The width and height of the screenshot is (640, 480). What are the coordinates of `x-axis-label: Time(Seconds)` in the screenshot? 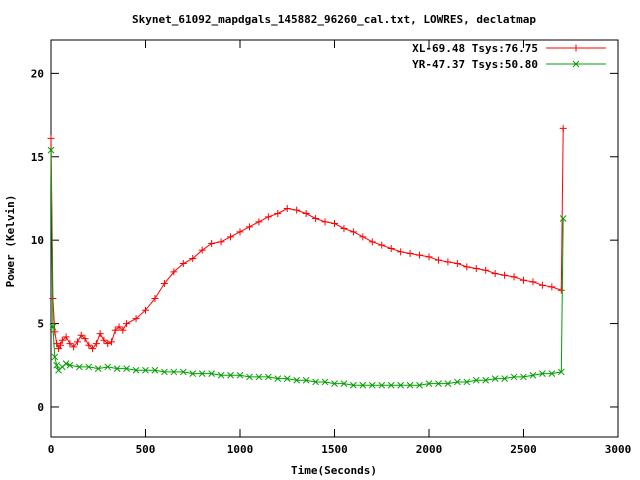 It's located at (334, 470).